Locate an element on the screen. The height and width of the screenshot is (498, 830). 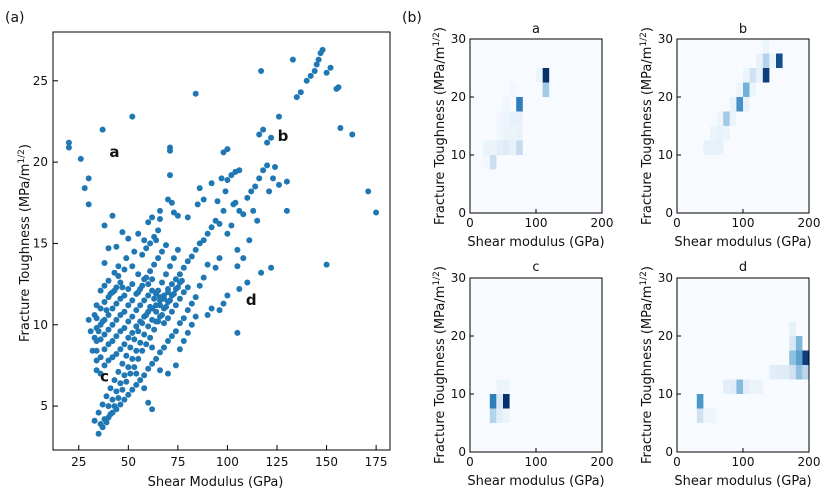
heatmap-d-title: d is located at coordinates (743, 267).